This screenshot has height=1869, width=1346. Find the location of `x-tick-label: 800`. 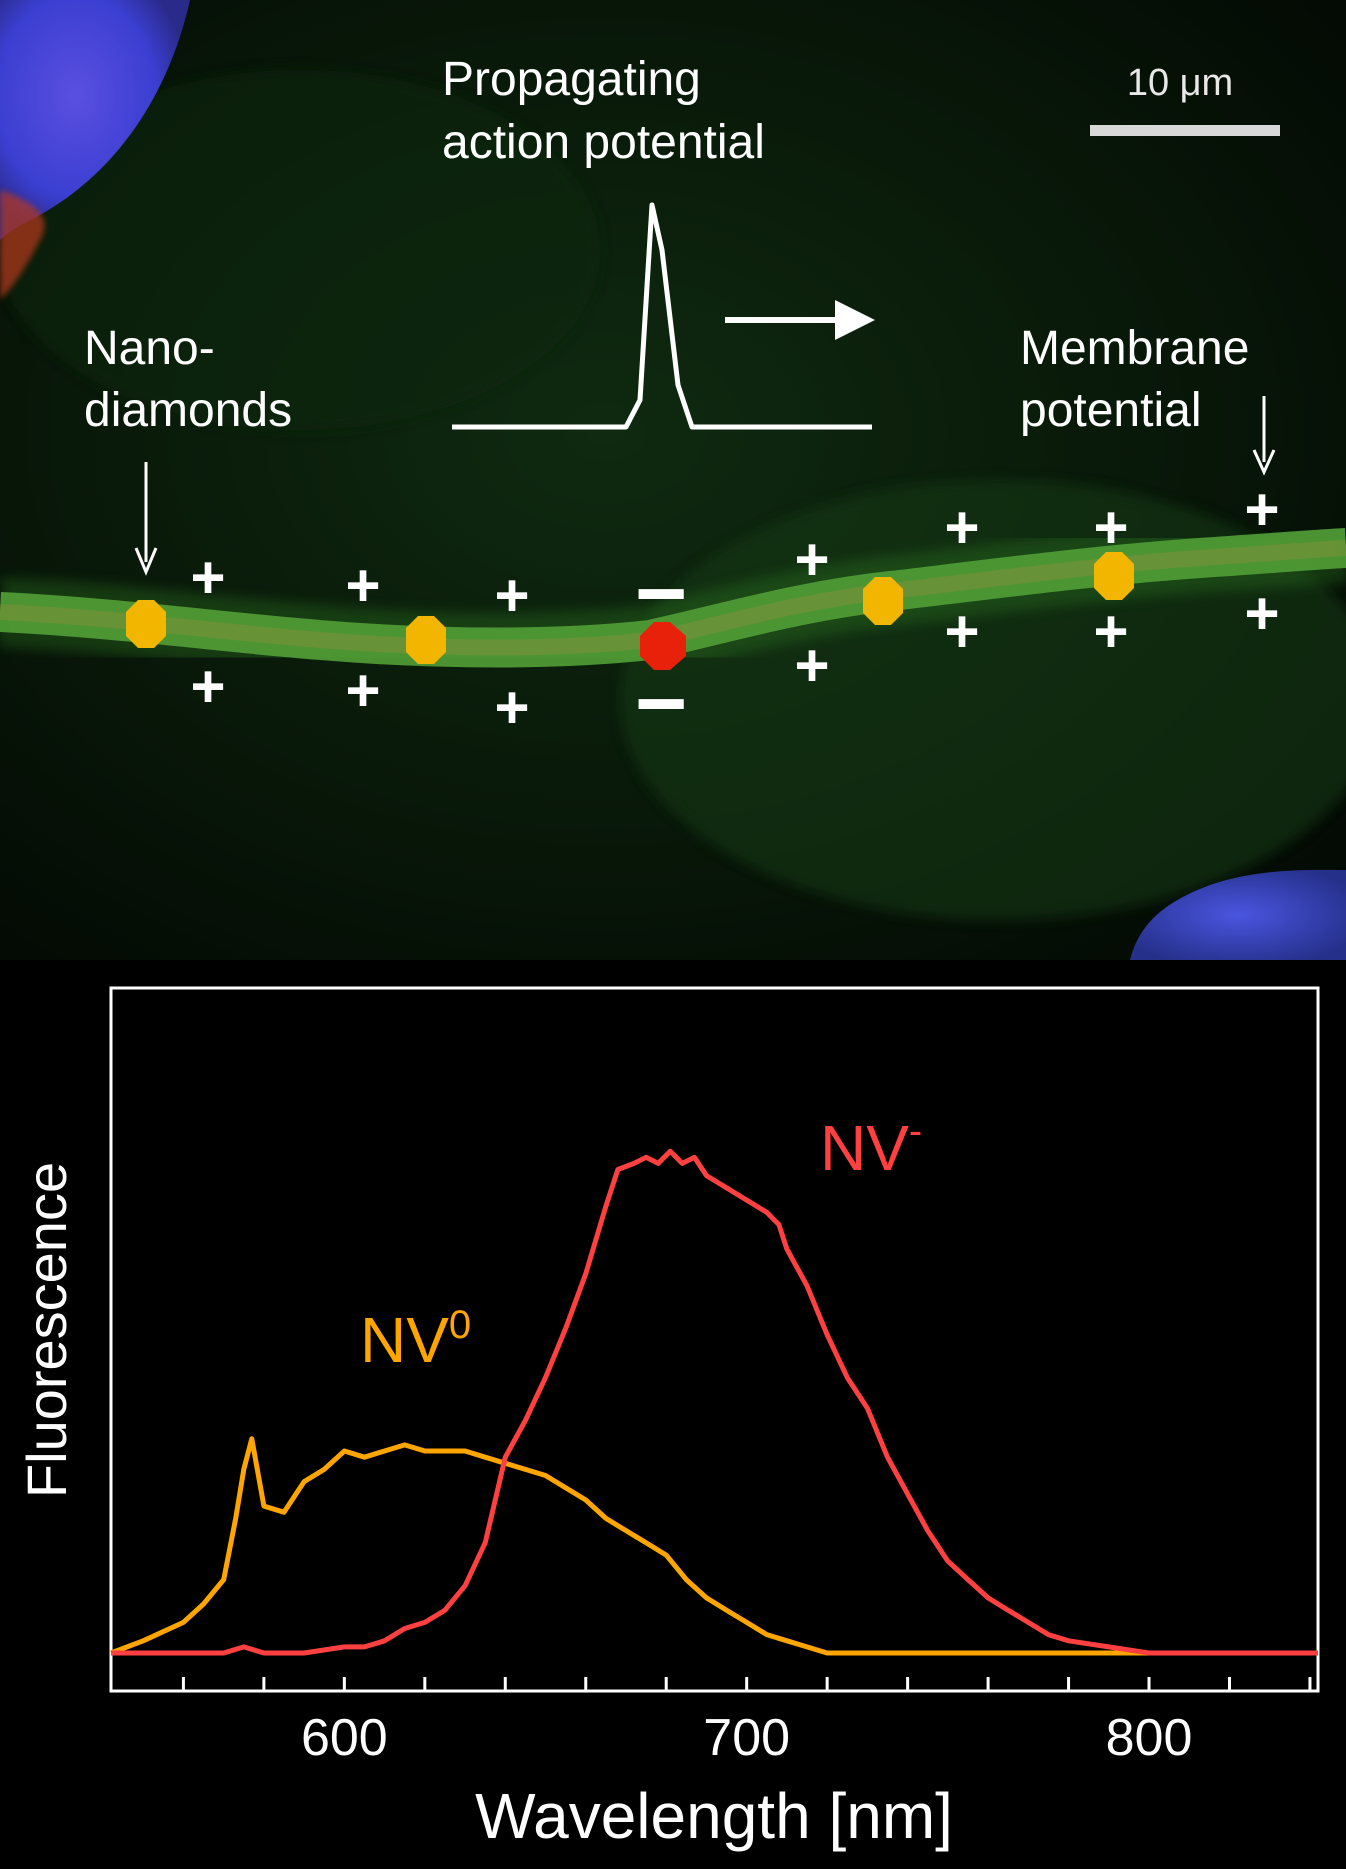

x-tick-label: 800 is located at coordinates (1149, 1738).